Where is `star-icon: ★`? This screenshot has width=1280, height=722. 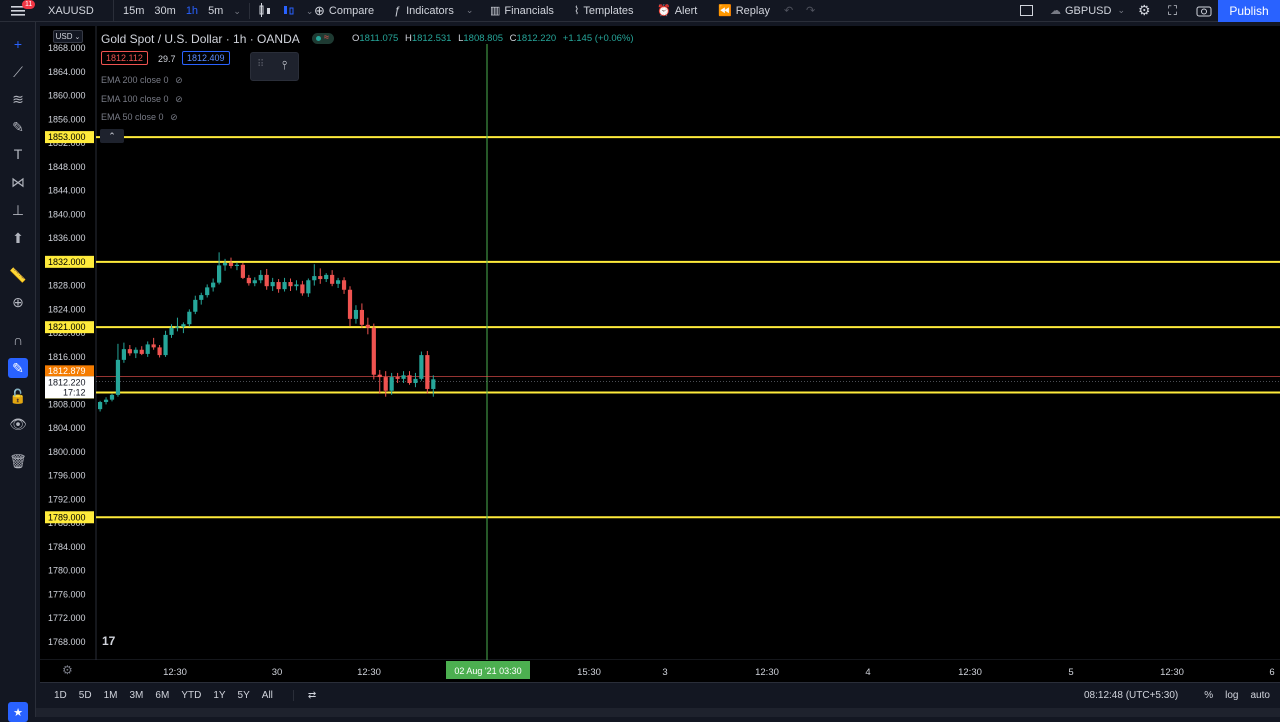 star-icon: ★ is located at coordinates (18, 712).